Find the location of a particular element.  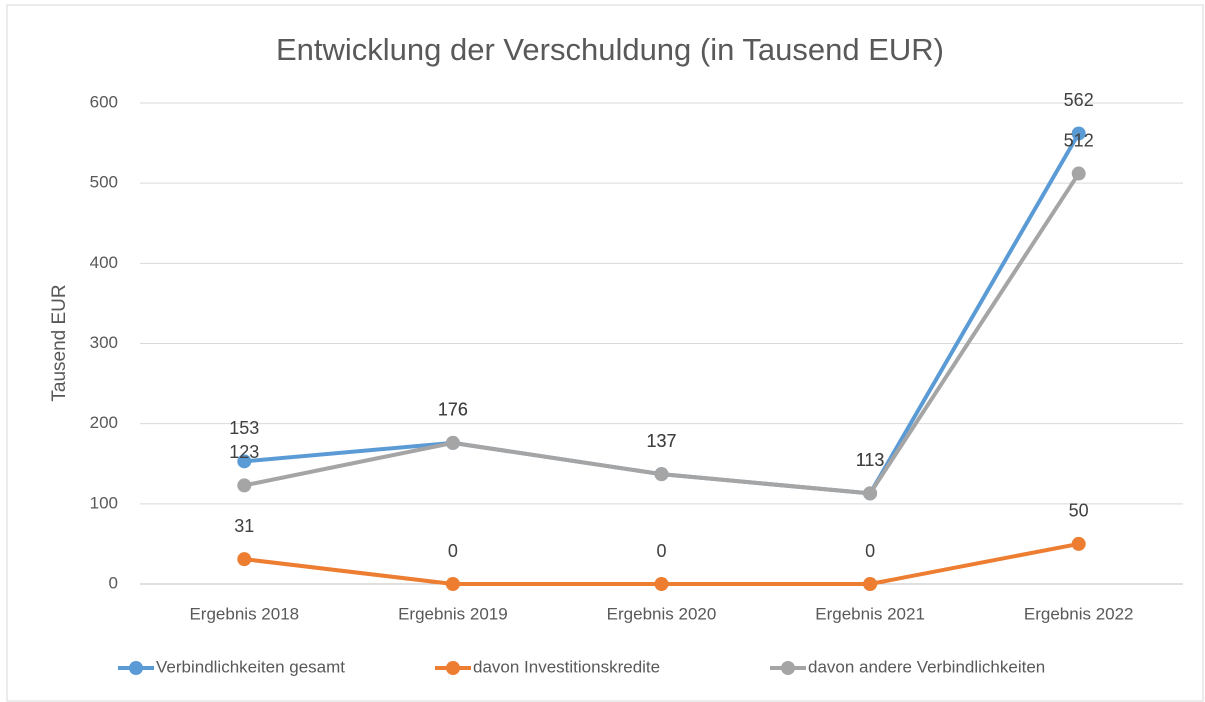

y-tick-label: 300 is located at coordinates (104, 342).